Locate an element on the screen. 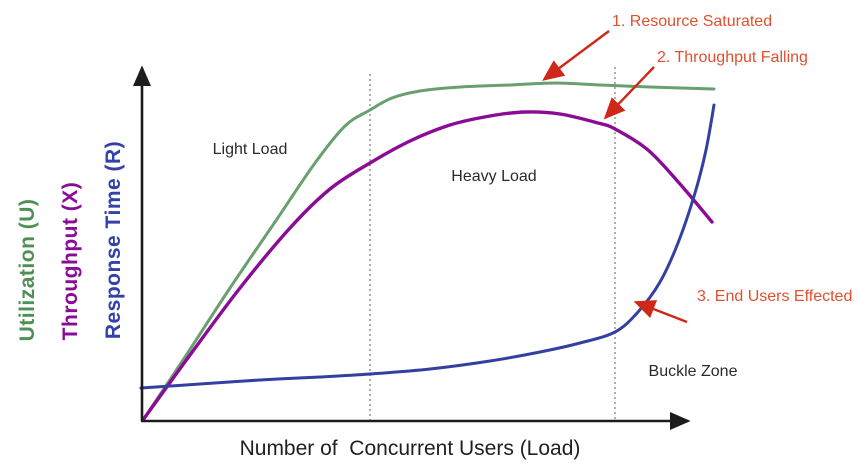 Image resolution: width=859 pixels, height=469 pixels. zone-label-heavy-load: Heavy Load is located at coordinates (494, 176).